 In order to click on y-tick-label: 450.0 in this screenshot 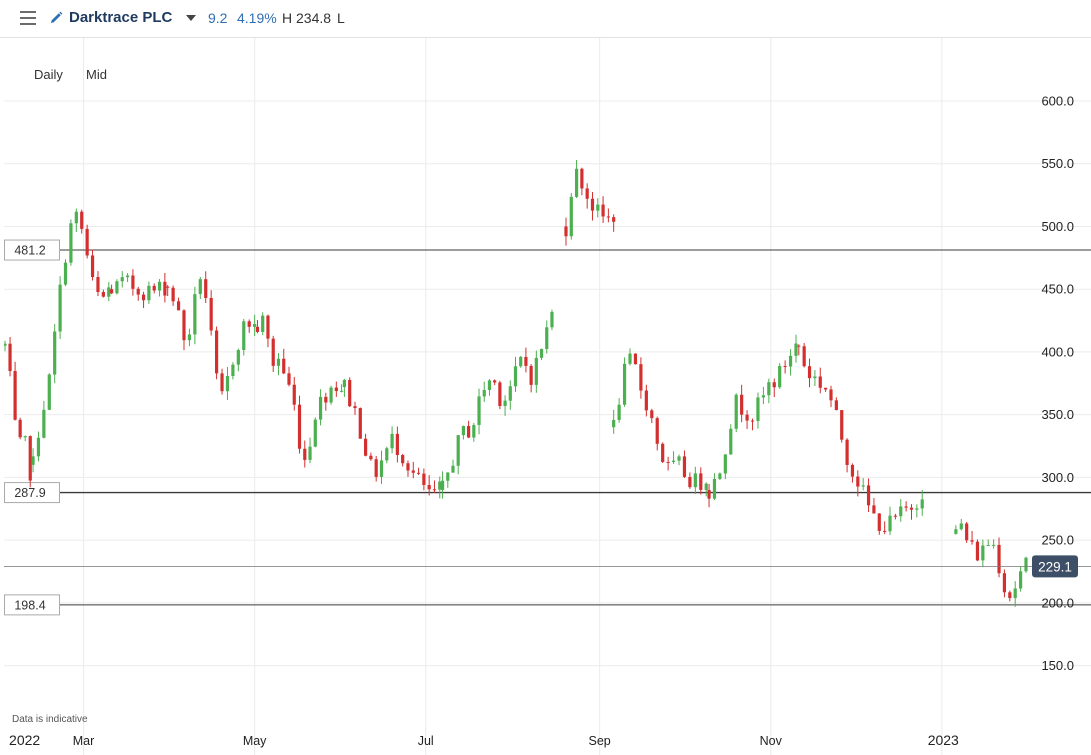, I will do `click(1057, 289)`.